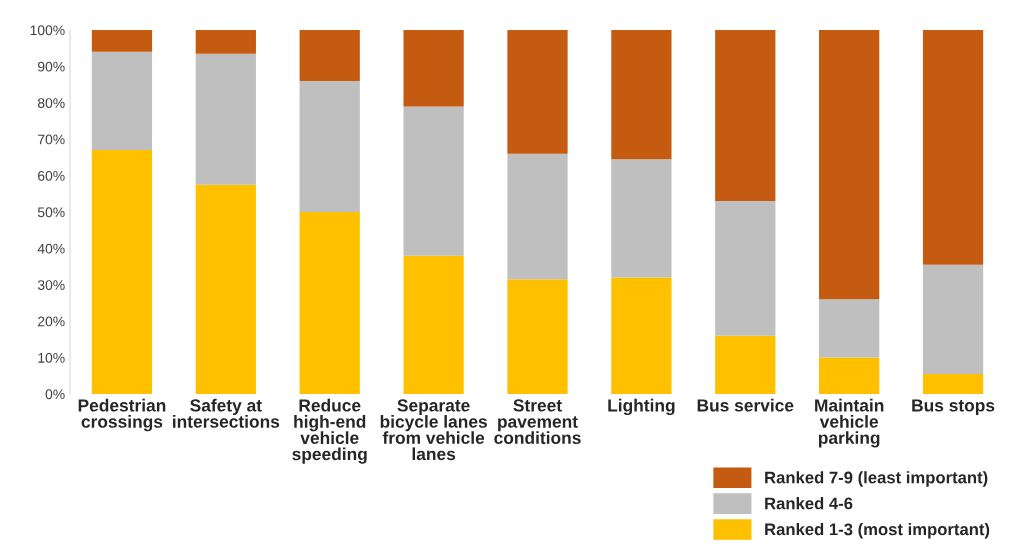  Describe the element at coordinates (51, 357) in the screenshot. I see `y-tick-label: 10%` at that location.